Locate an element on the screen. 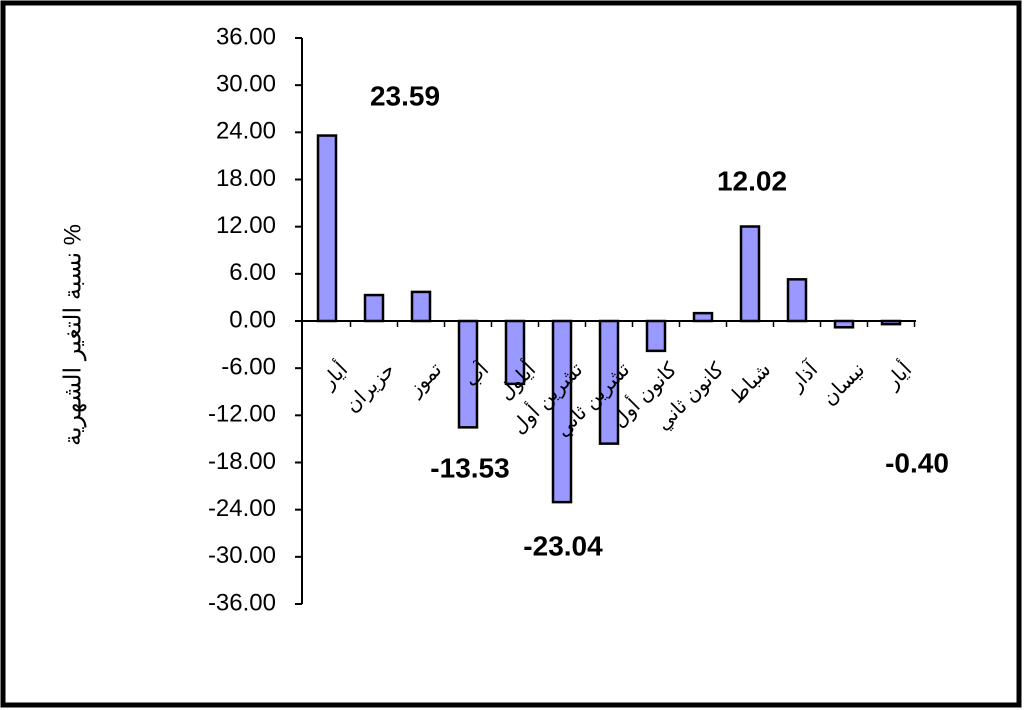  y-tick-label: -18.00 is located at coordinates (242, 461).